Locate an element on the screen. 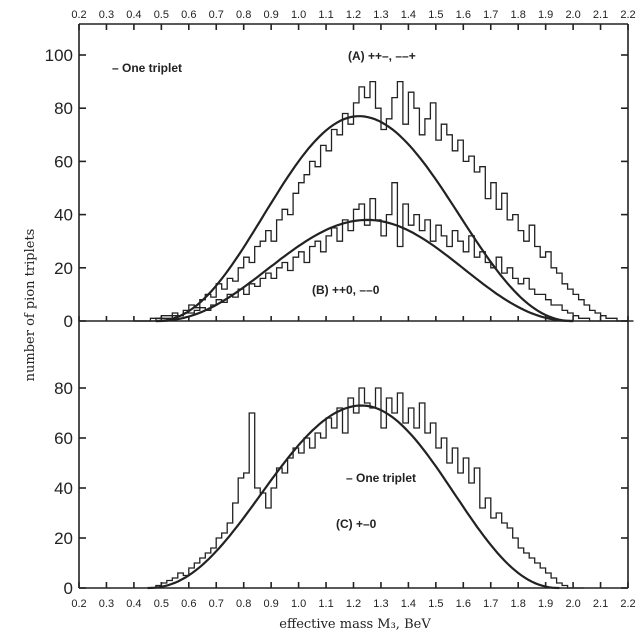 The width and height of the screenshot is (644, 640). top-x-tick-label: 1.7 is located at coordinates (490, 15).